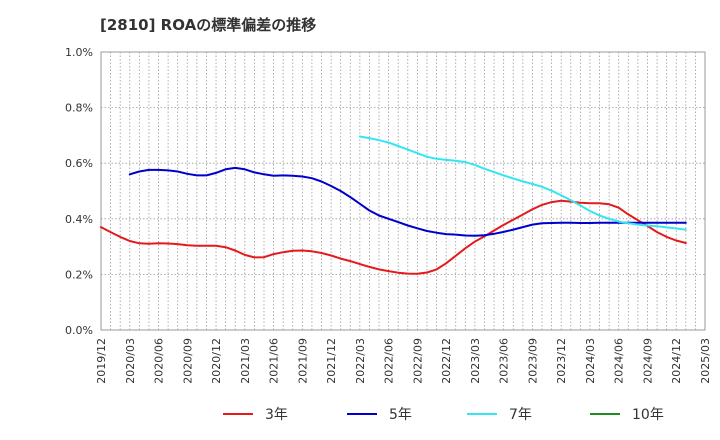 The width and height of the screenshot is (720, 440). Describe the element at coordinates (648, 415) in the screenshot. I see `legend-label: 10年` at that location.